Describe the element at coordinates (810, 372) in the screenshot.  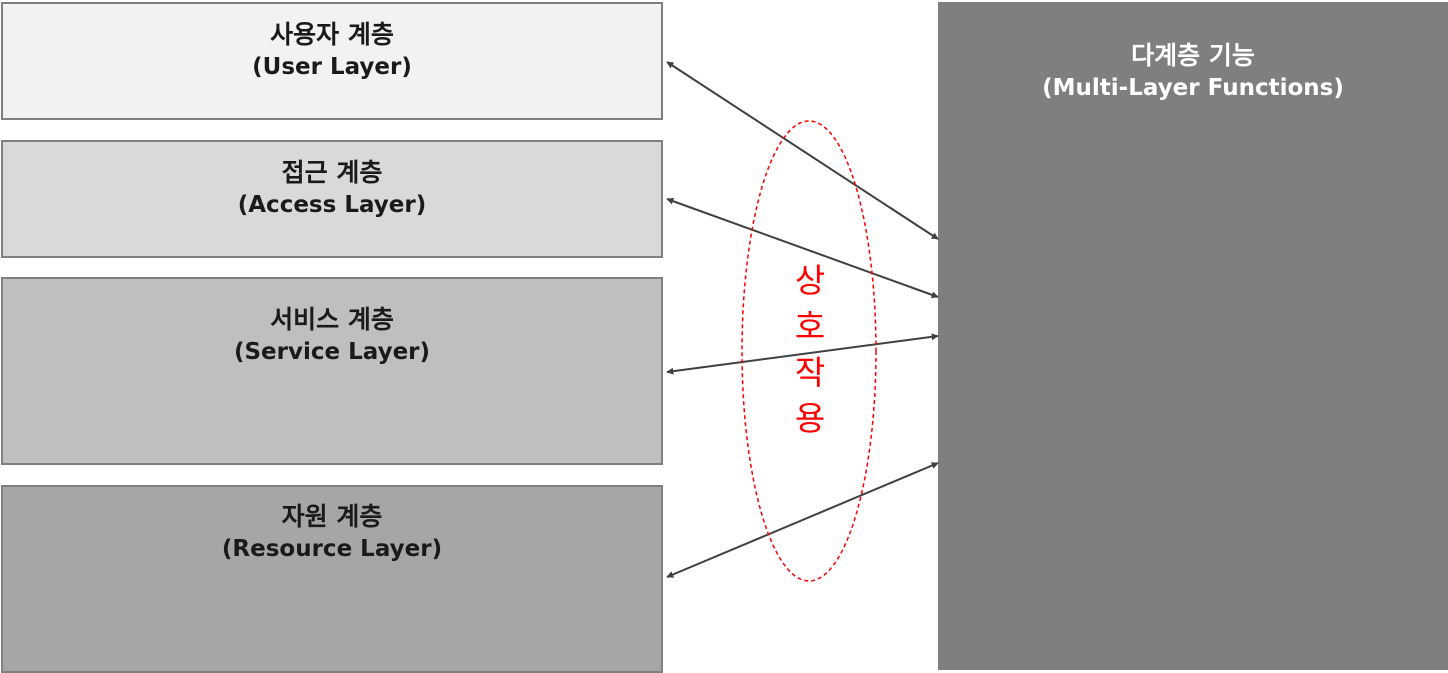
I see `interaction-char: 작` at that location.